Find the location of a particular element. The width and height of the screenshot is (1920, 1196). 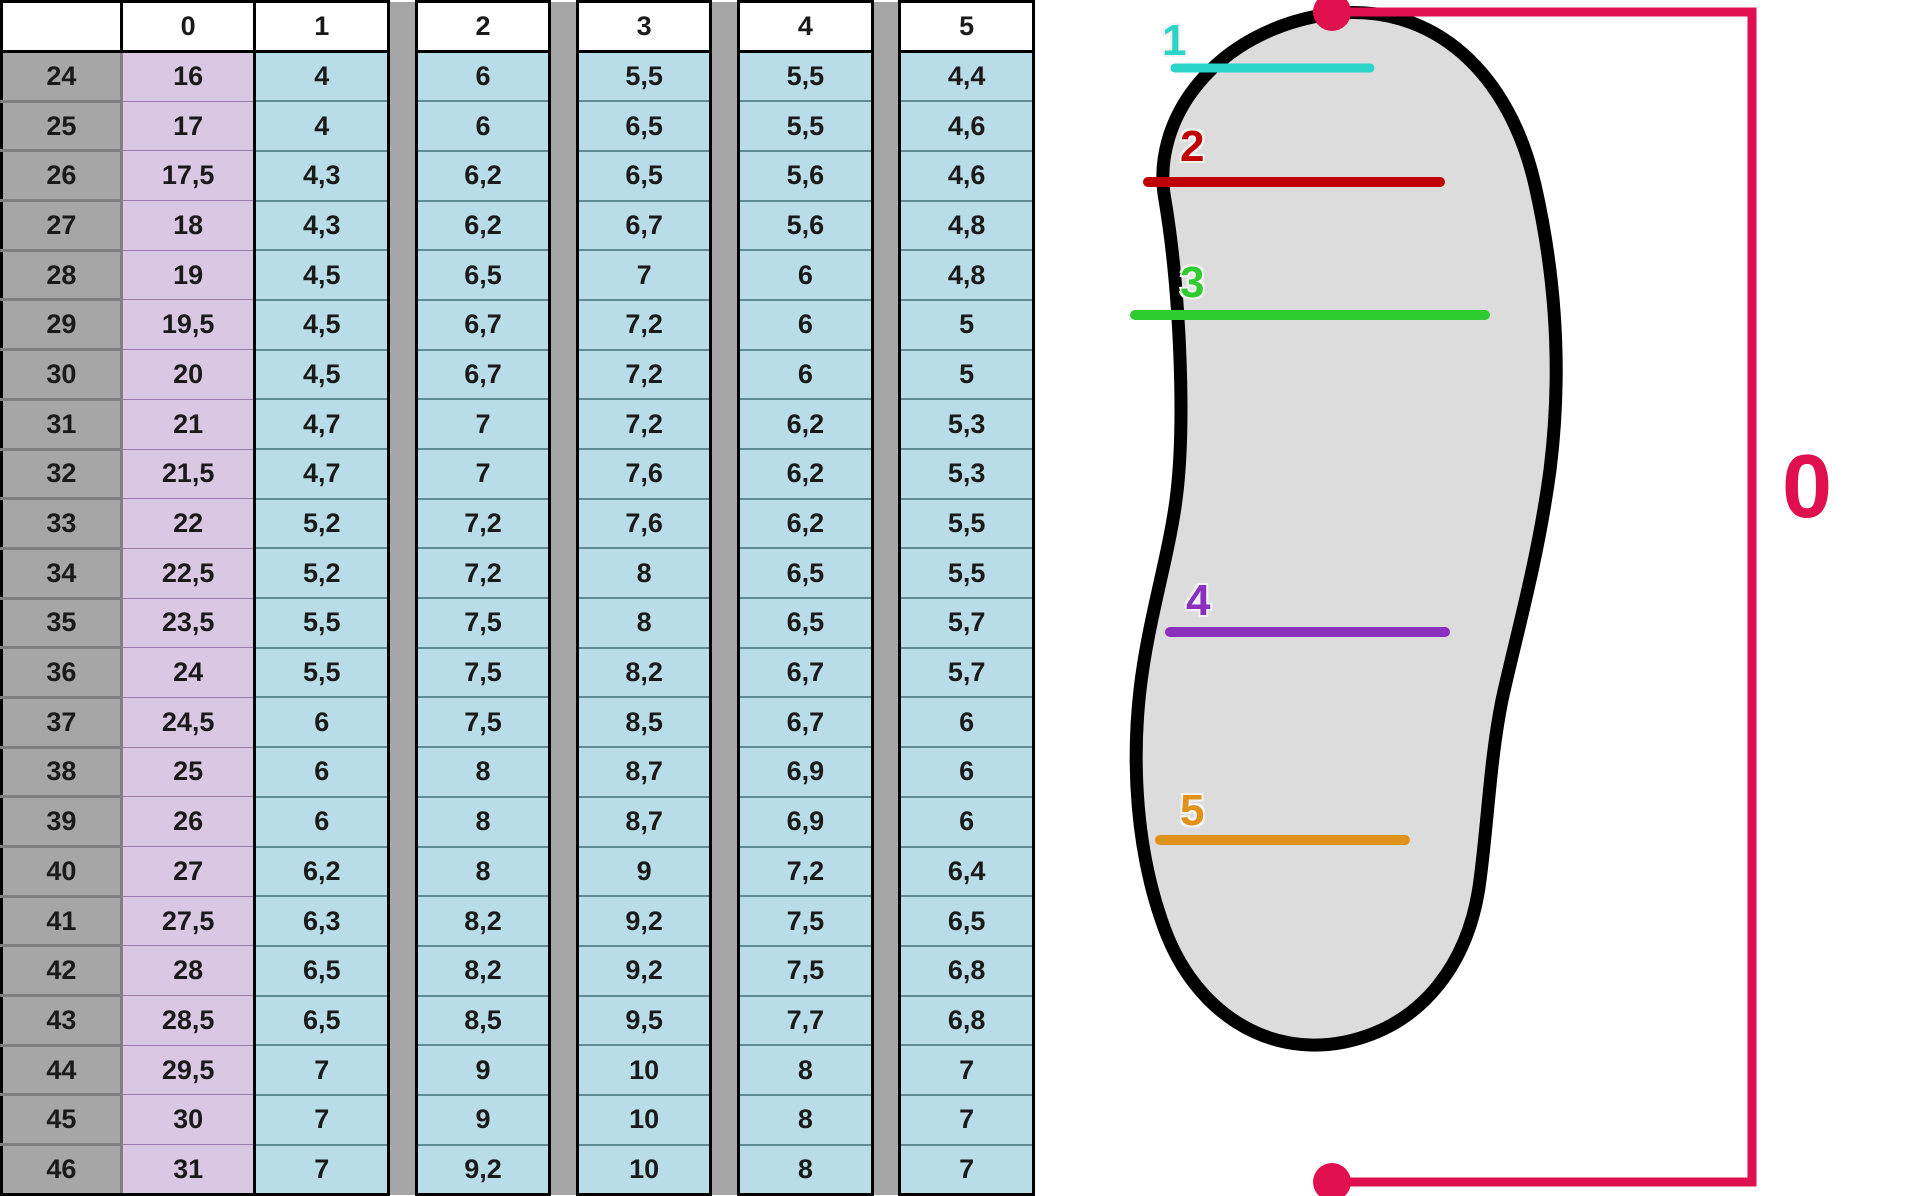

cell-width-4: 7,2 is located at coordinates (805, 871).